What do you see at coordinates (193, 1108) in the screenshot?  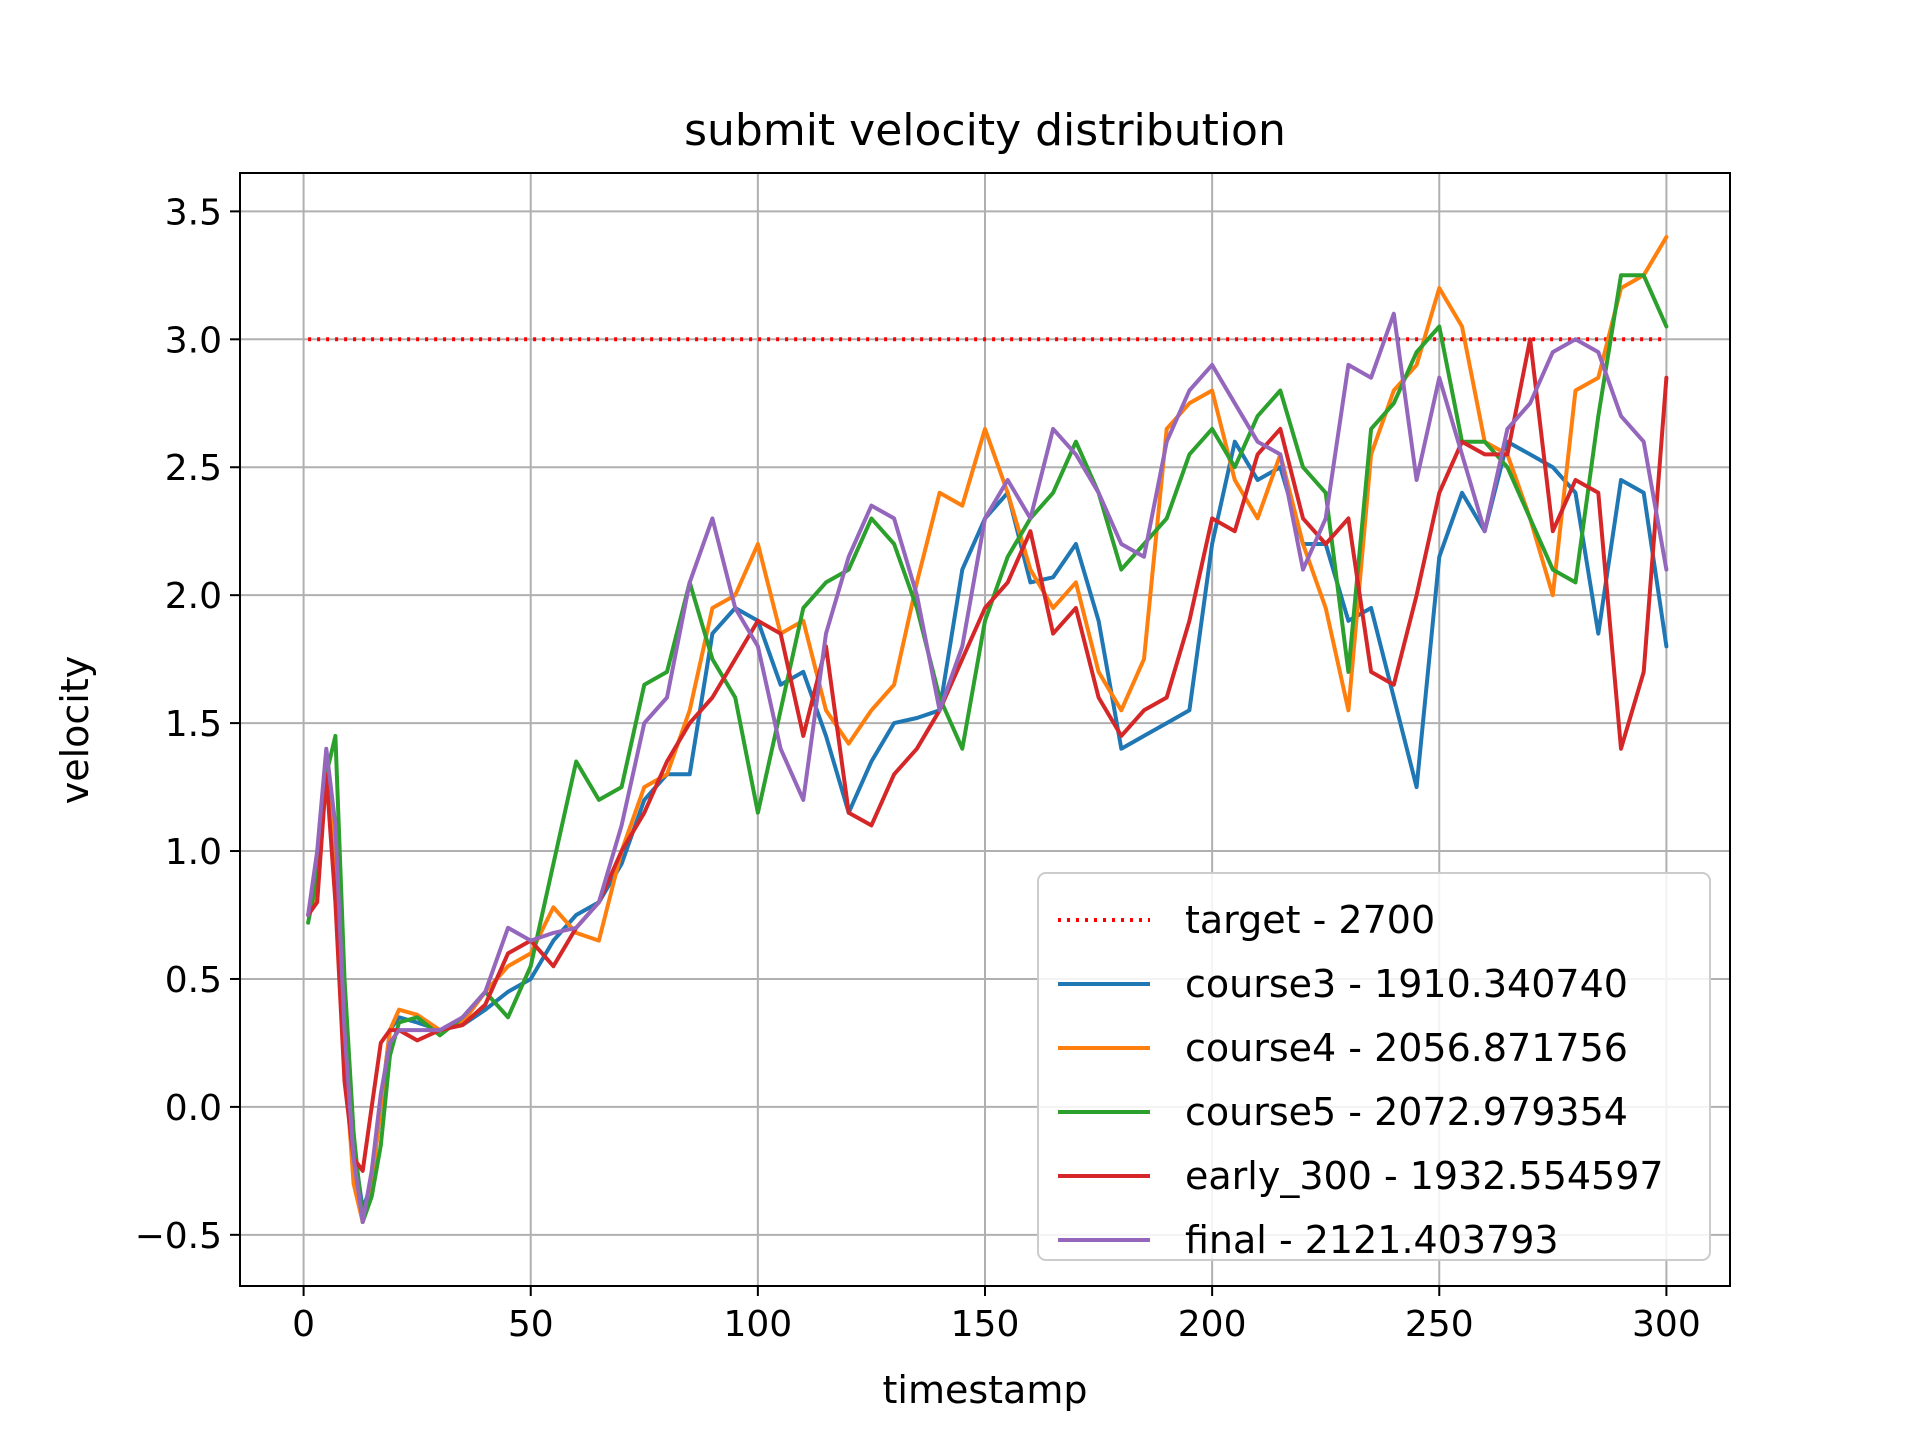 I see `y-tick-label: 0.0` at bounding box center [193, 1108].